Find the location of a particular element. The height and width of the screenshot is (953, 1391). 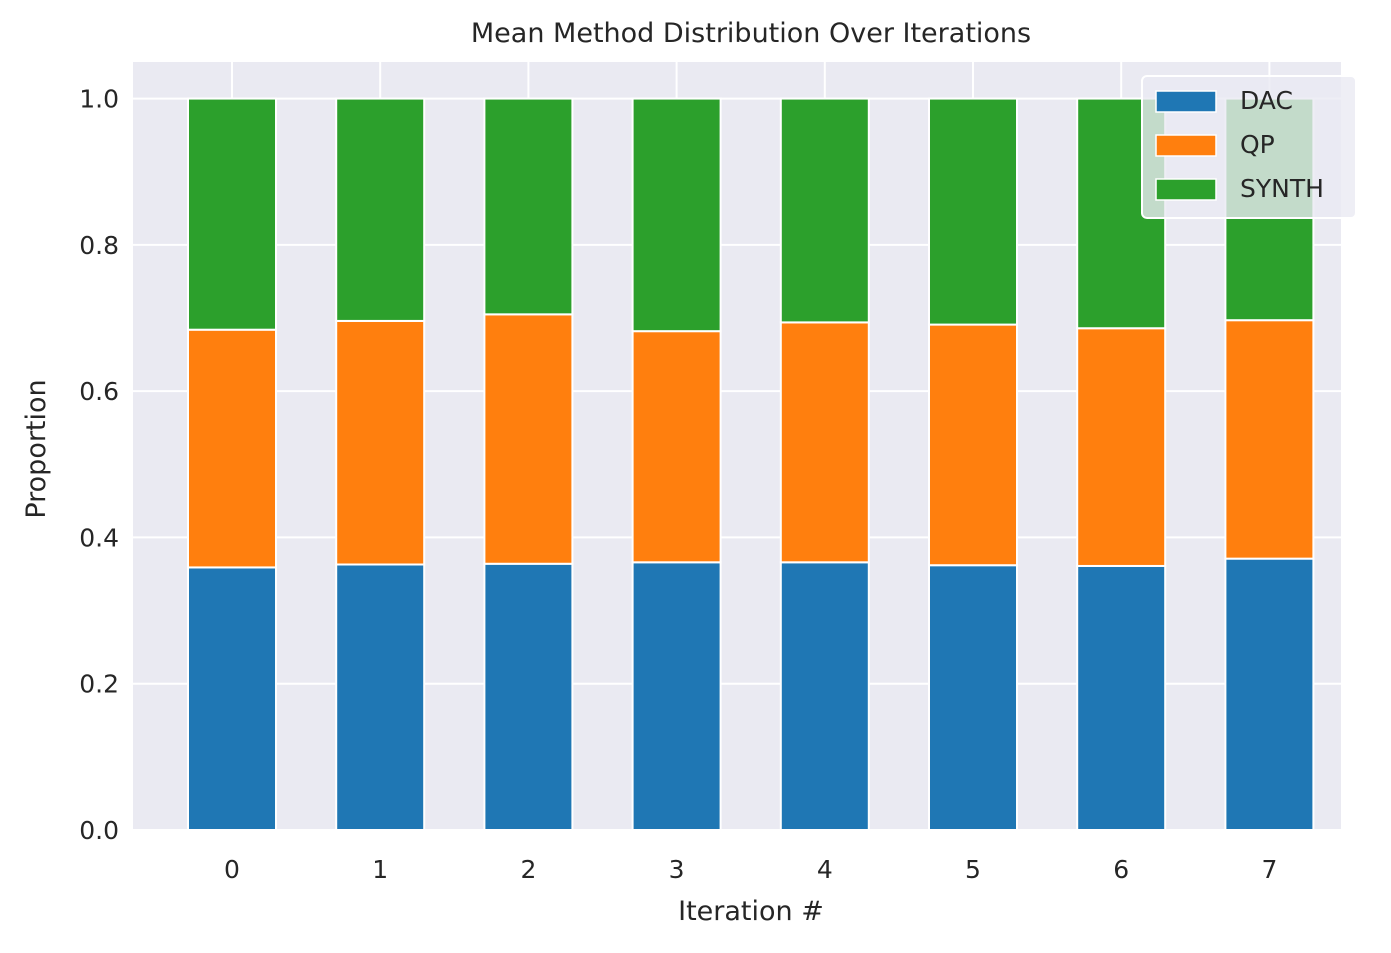

legend-label-synth: SYNTH is located at coordinates (1282, 188).